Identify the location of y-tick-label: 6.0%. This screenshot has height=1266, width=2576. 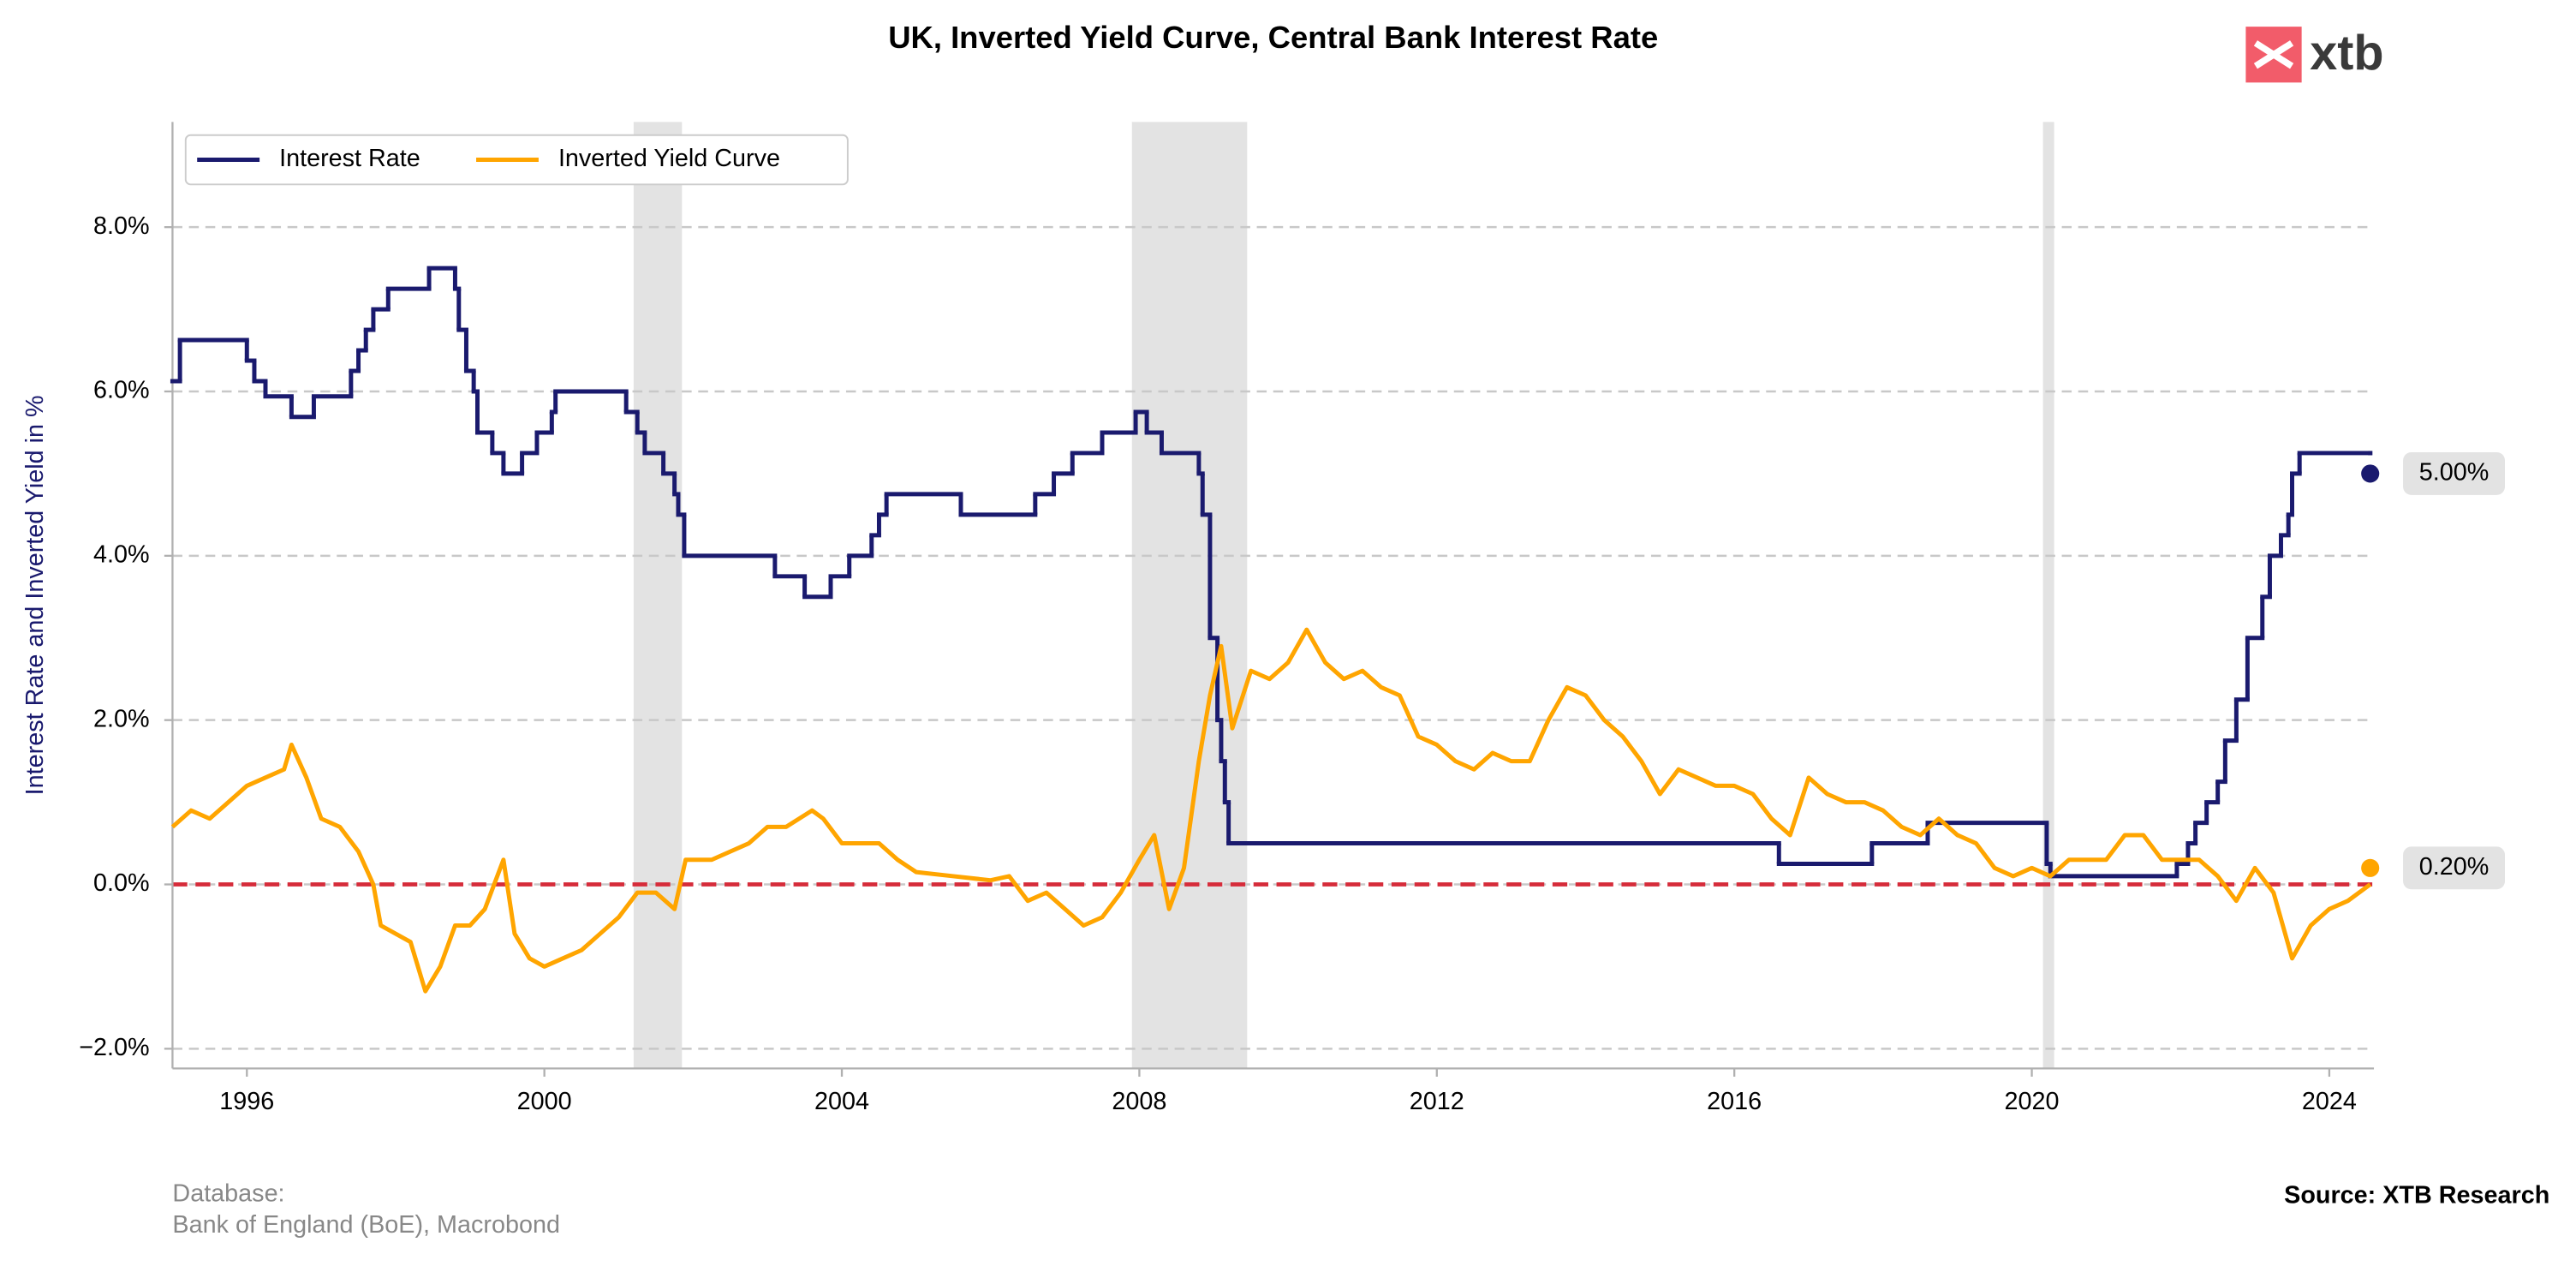
(121, 391).